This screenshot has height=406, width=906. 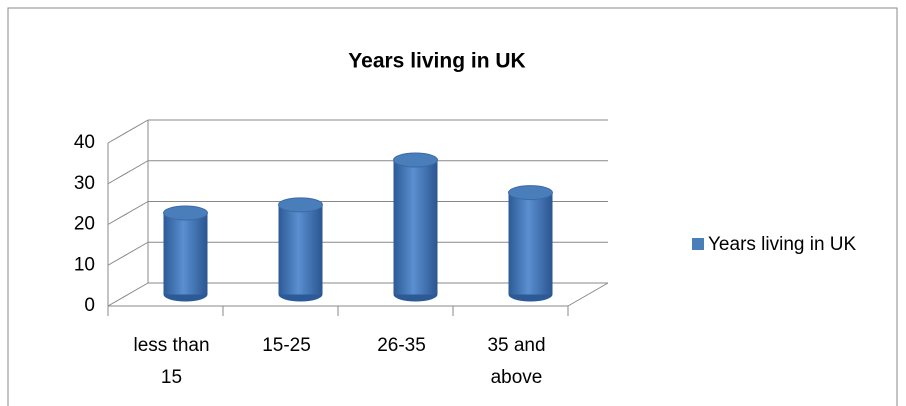 What do you see at coordinates (84, 224) in the screenshot?
I see `y-tick-label: 20` at bounding box center [84, 224].